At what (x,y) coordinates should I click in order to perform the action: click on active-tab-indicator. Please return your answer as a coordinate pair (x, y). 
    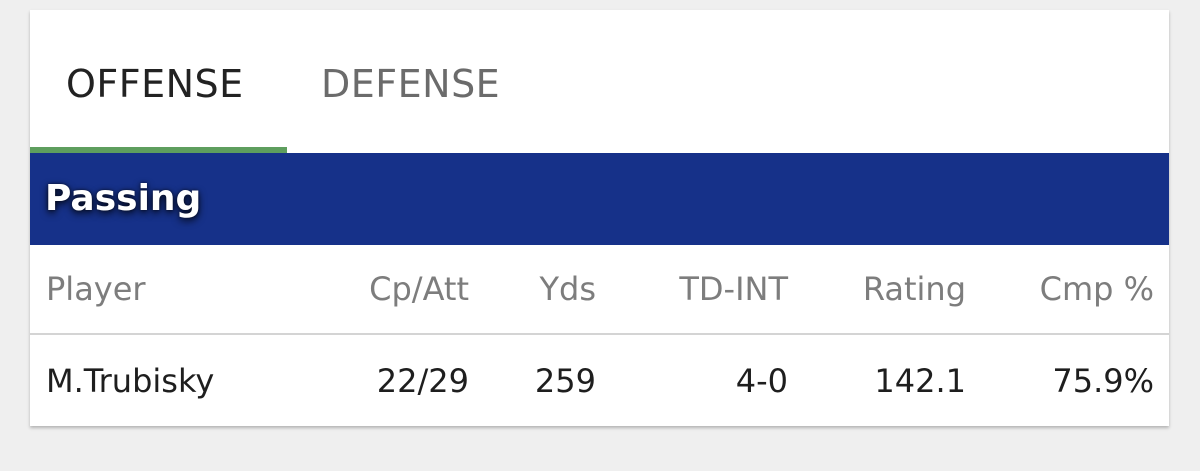
    Looking at the image, I should click on (158, 150).